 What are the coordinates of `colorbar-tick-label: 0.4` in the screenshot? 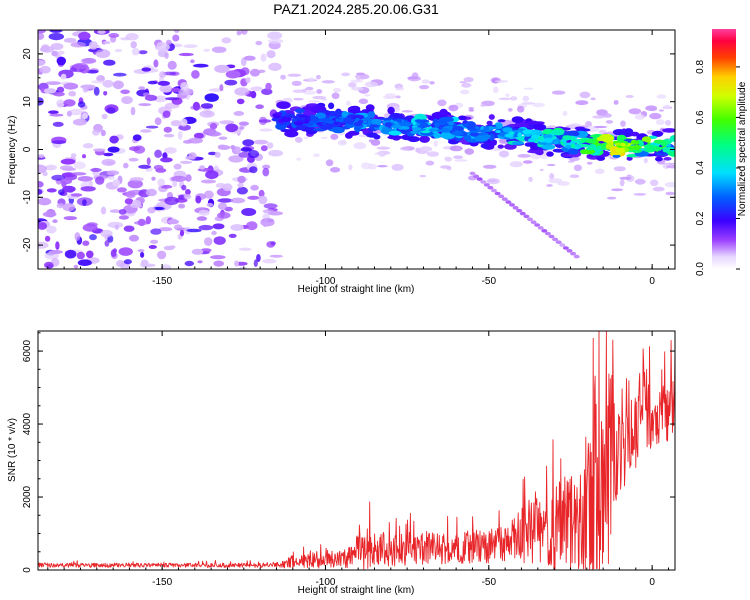 It's located at (700, 168).